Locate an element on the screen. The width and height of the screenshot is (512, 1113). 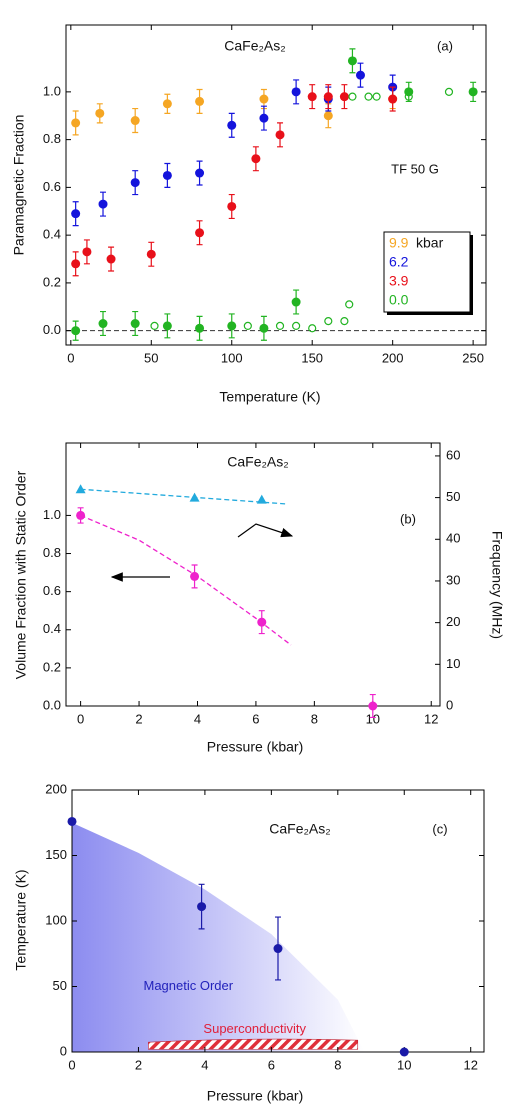
x-tick-label: 8 is located at coordinates (337, 1064).